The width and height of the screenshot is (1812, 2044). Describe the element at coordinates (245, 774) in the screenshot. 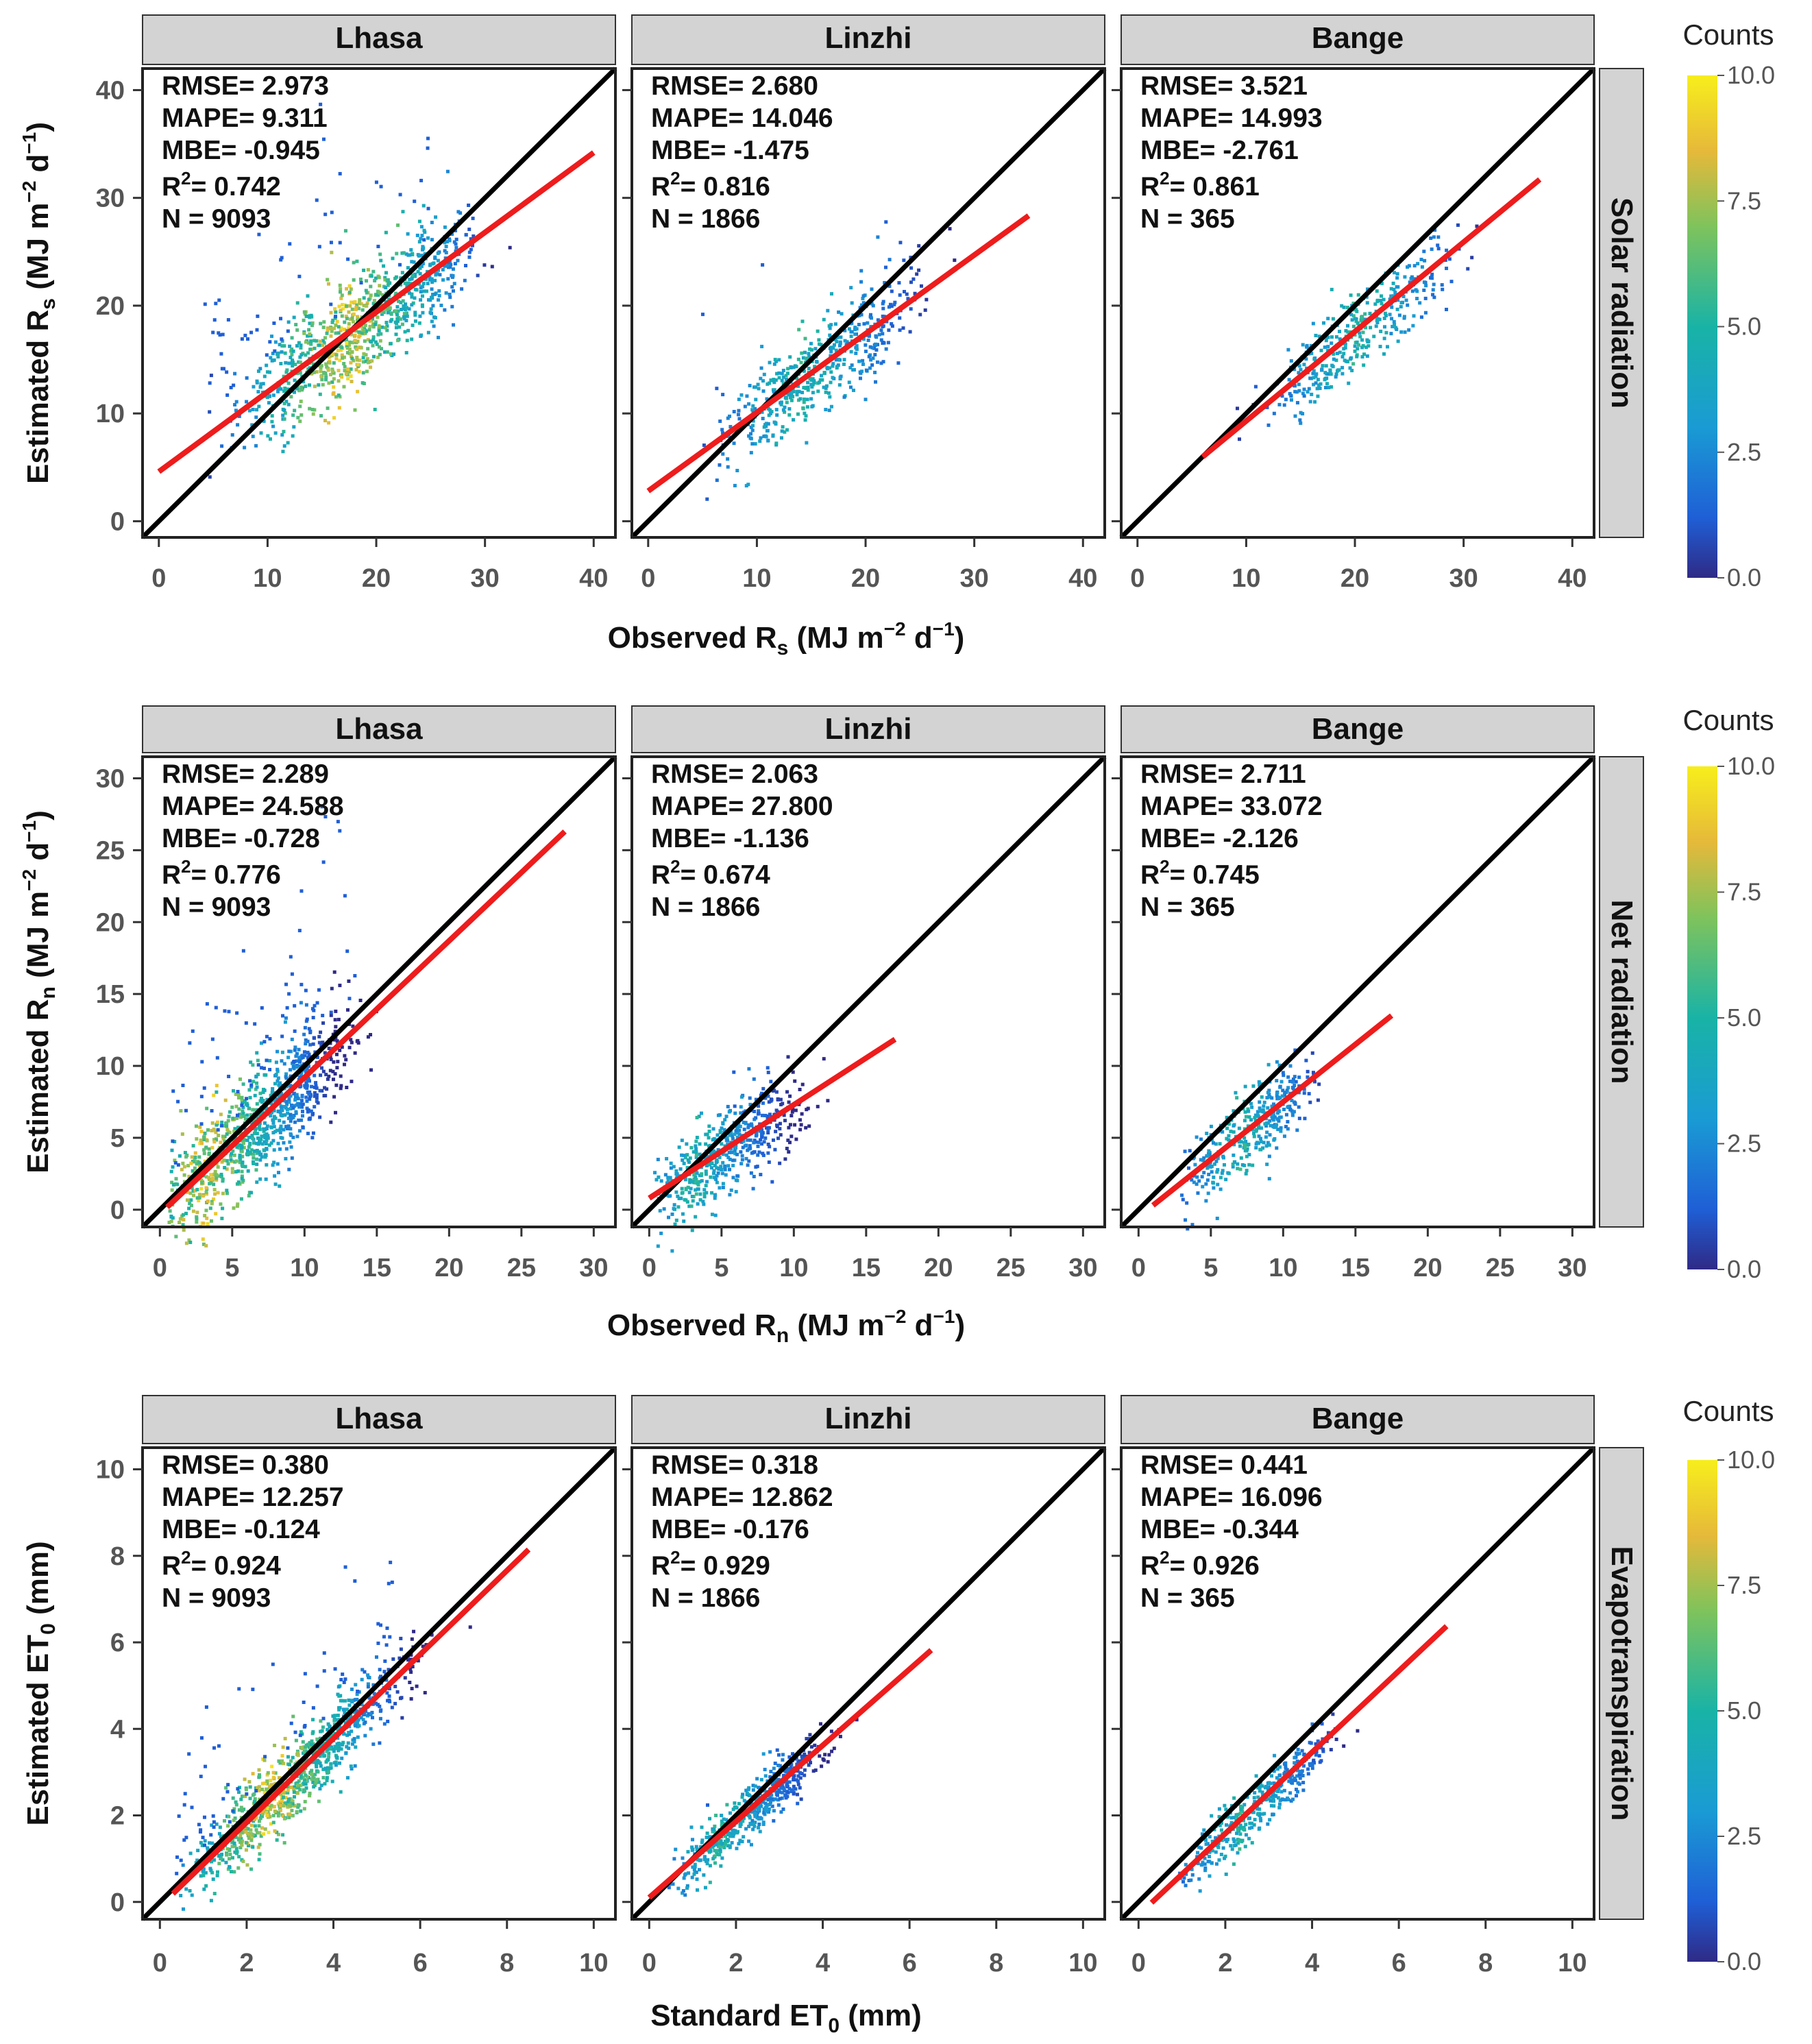

I see `rmse-label: RMSE= 2.289` at that location.